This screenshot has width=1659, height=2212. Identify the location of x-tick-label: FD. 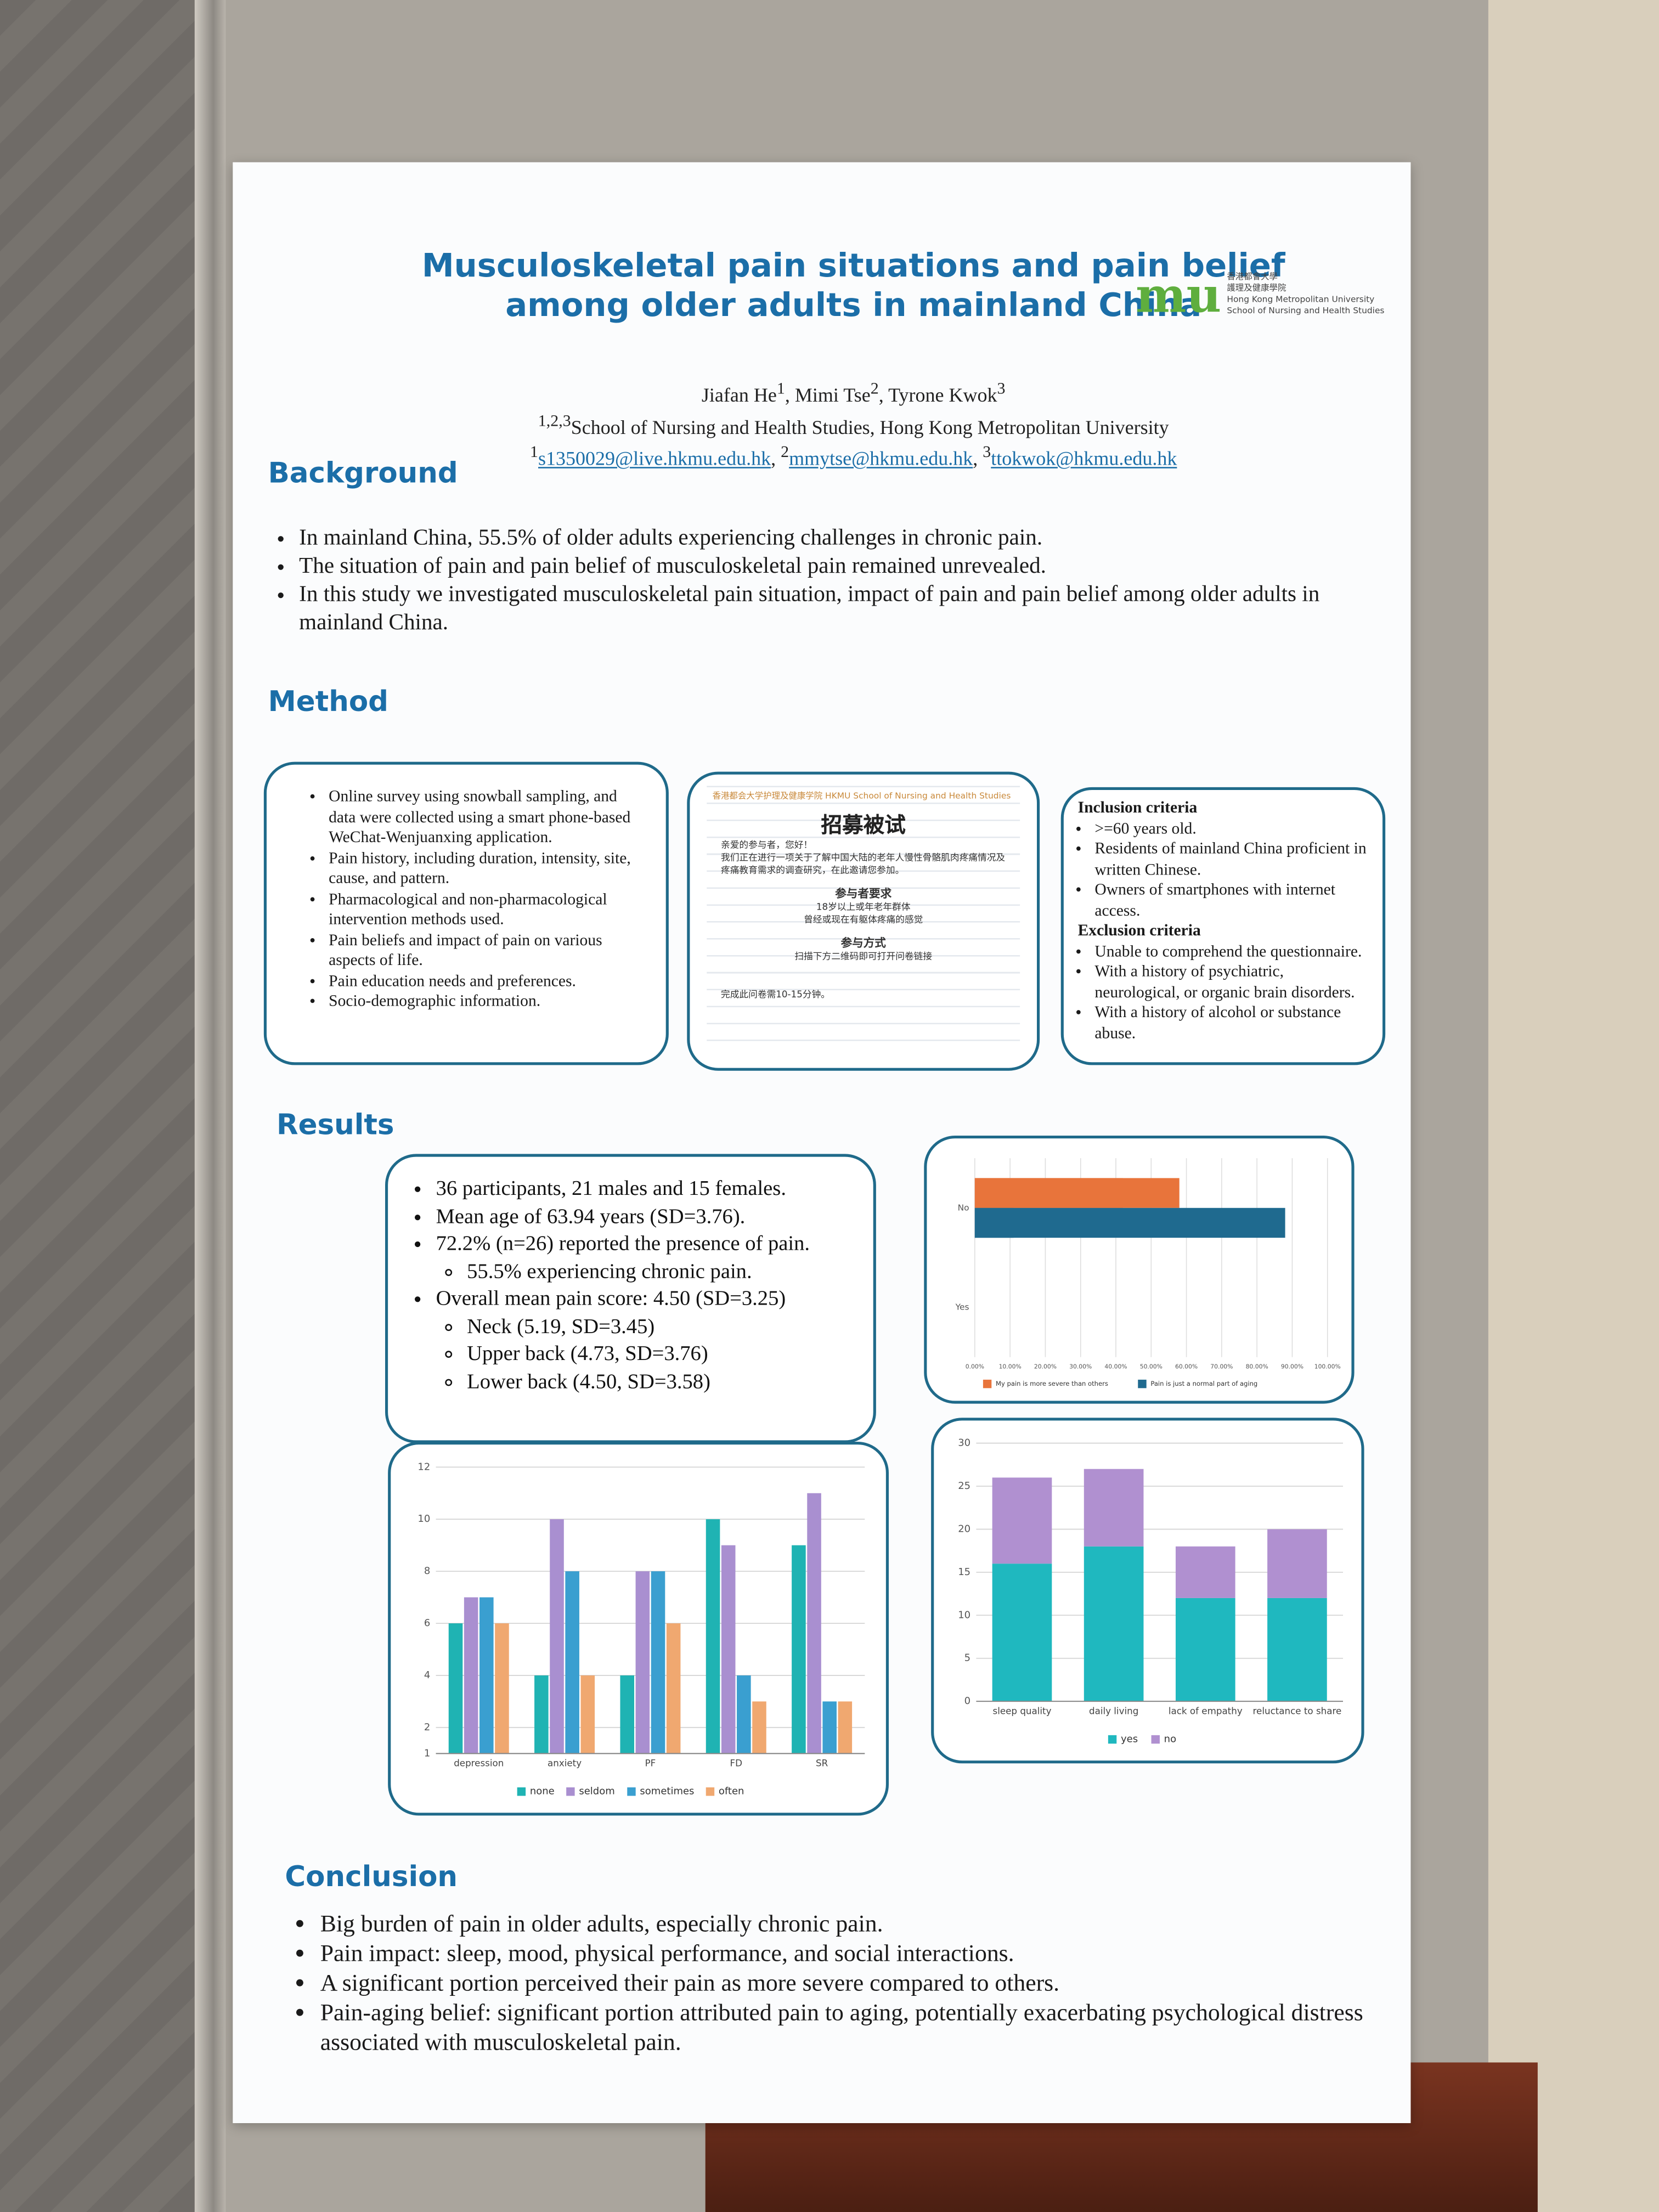
(736, 1762).